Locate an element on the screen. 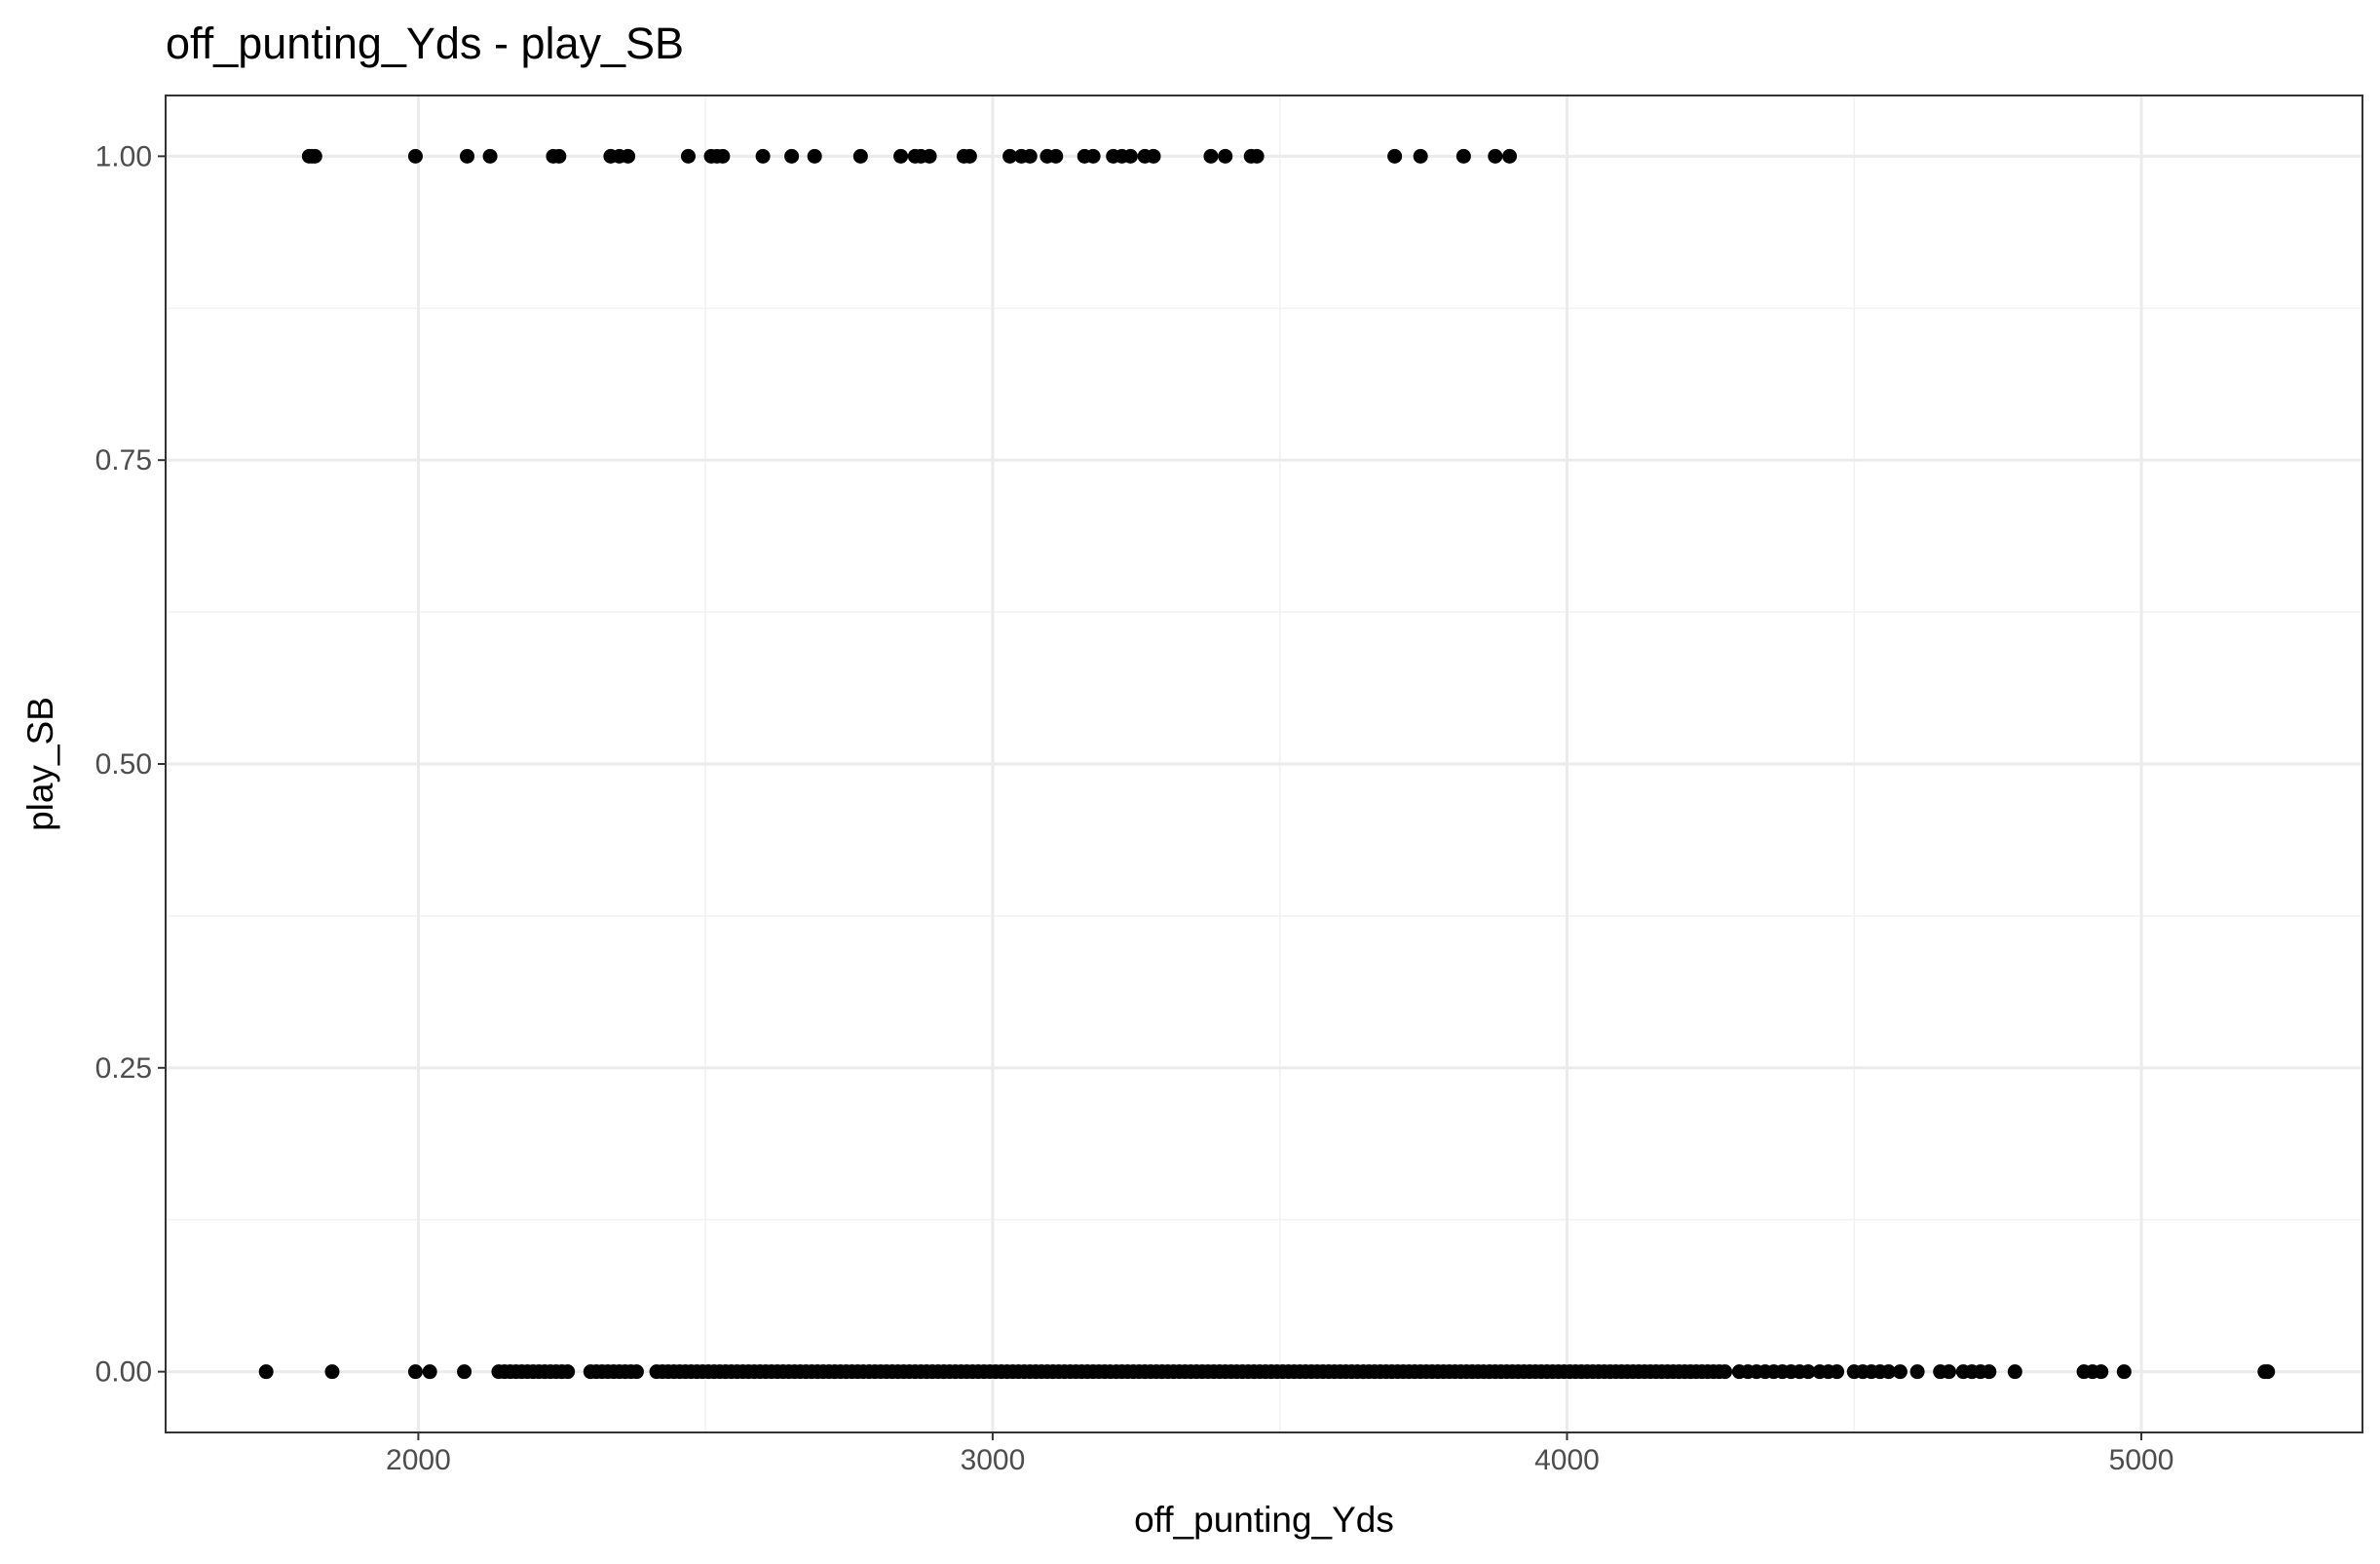 This screenshot has width=2380, height=1564. x-tick-label: 4000 is located at coordinates (1567, 1460).